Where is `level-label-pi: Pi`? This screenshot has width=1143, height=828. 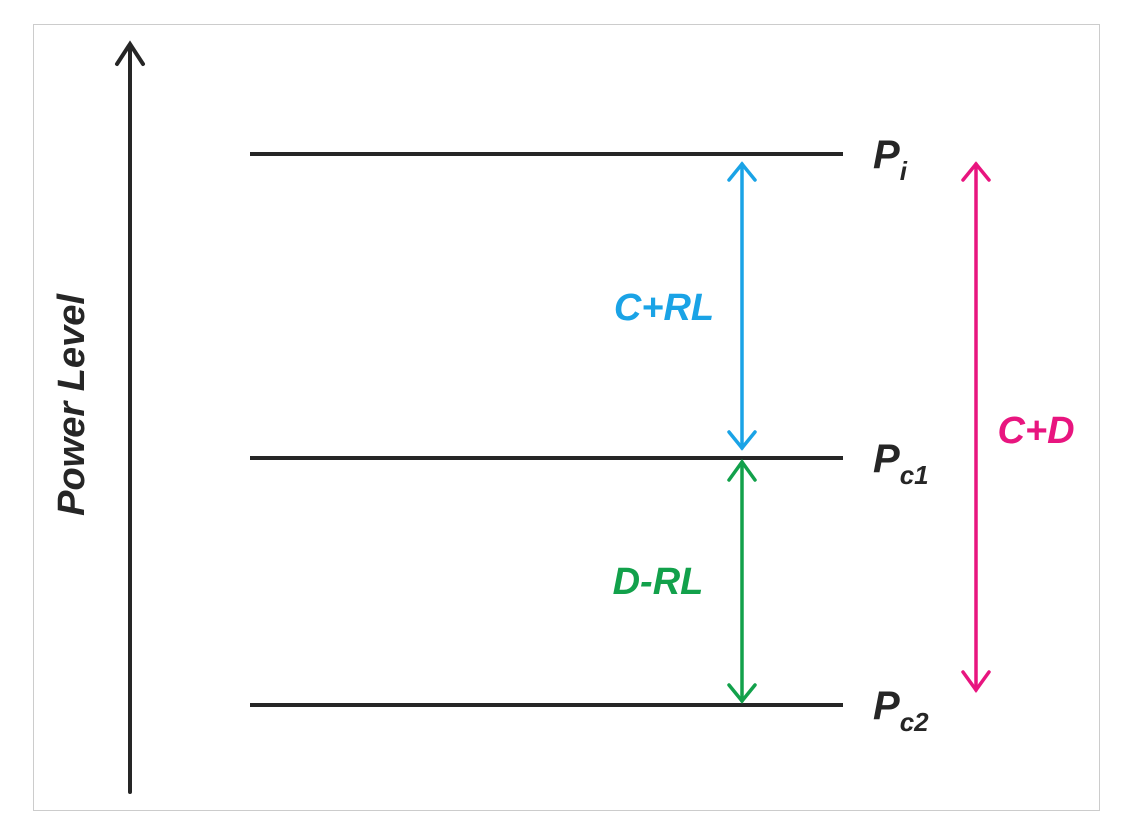
level-label-pi: Pi is located at coordinates (890, 159).